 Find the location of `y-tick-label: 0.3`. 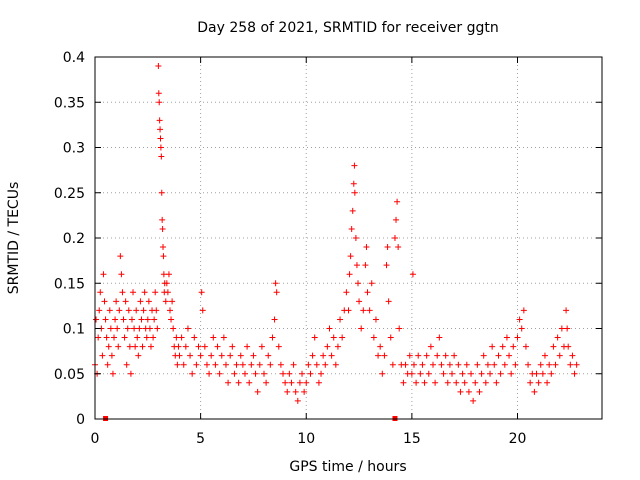

y-tick-label: 0.3 is located at coordinates (74, 149).